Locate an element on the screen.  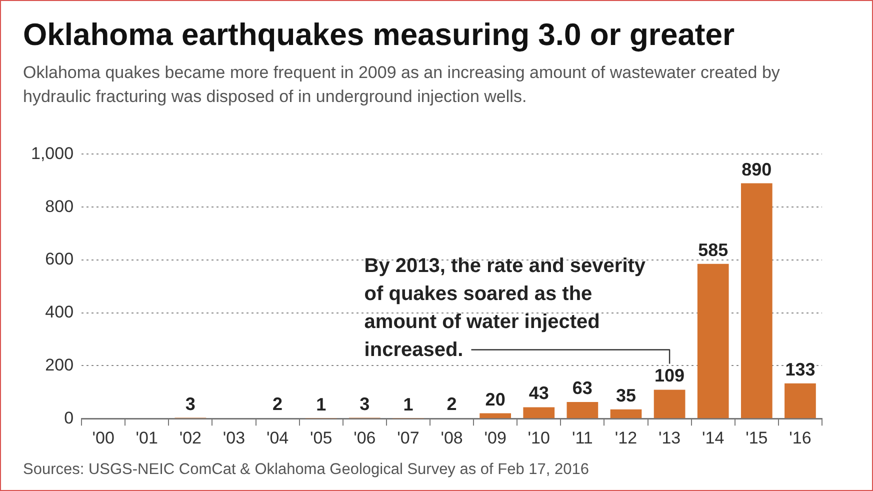
x-tick-label: '01 is located at coordinates (147, 438).